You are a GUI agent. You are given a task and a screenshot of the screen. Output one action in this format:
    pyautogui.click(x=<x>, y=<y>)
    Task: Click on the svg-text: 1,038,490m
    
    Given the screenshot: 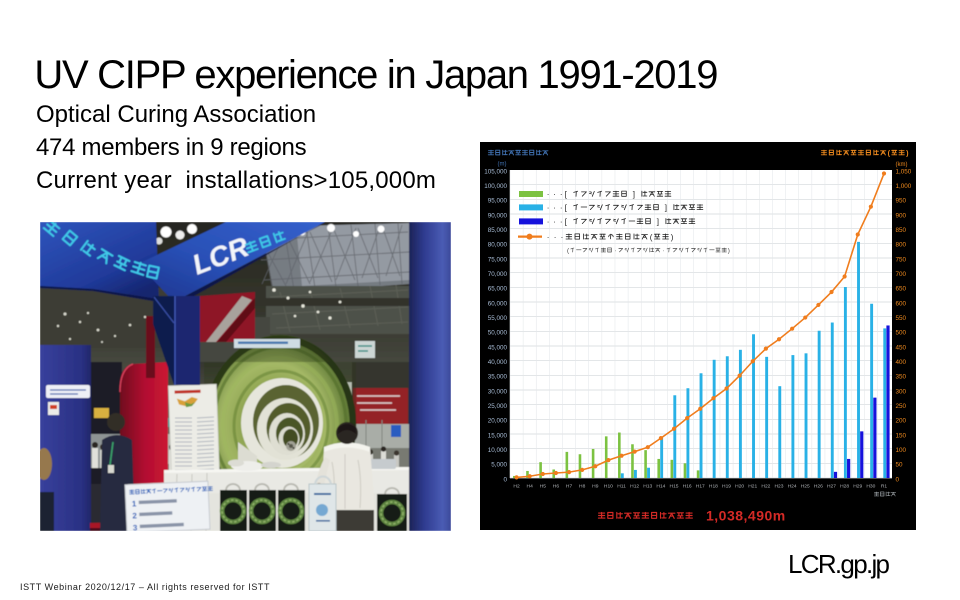 What is the action you would take?
    pyautogui.click(x=746, y=516)
    